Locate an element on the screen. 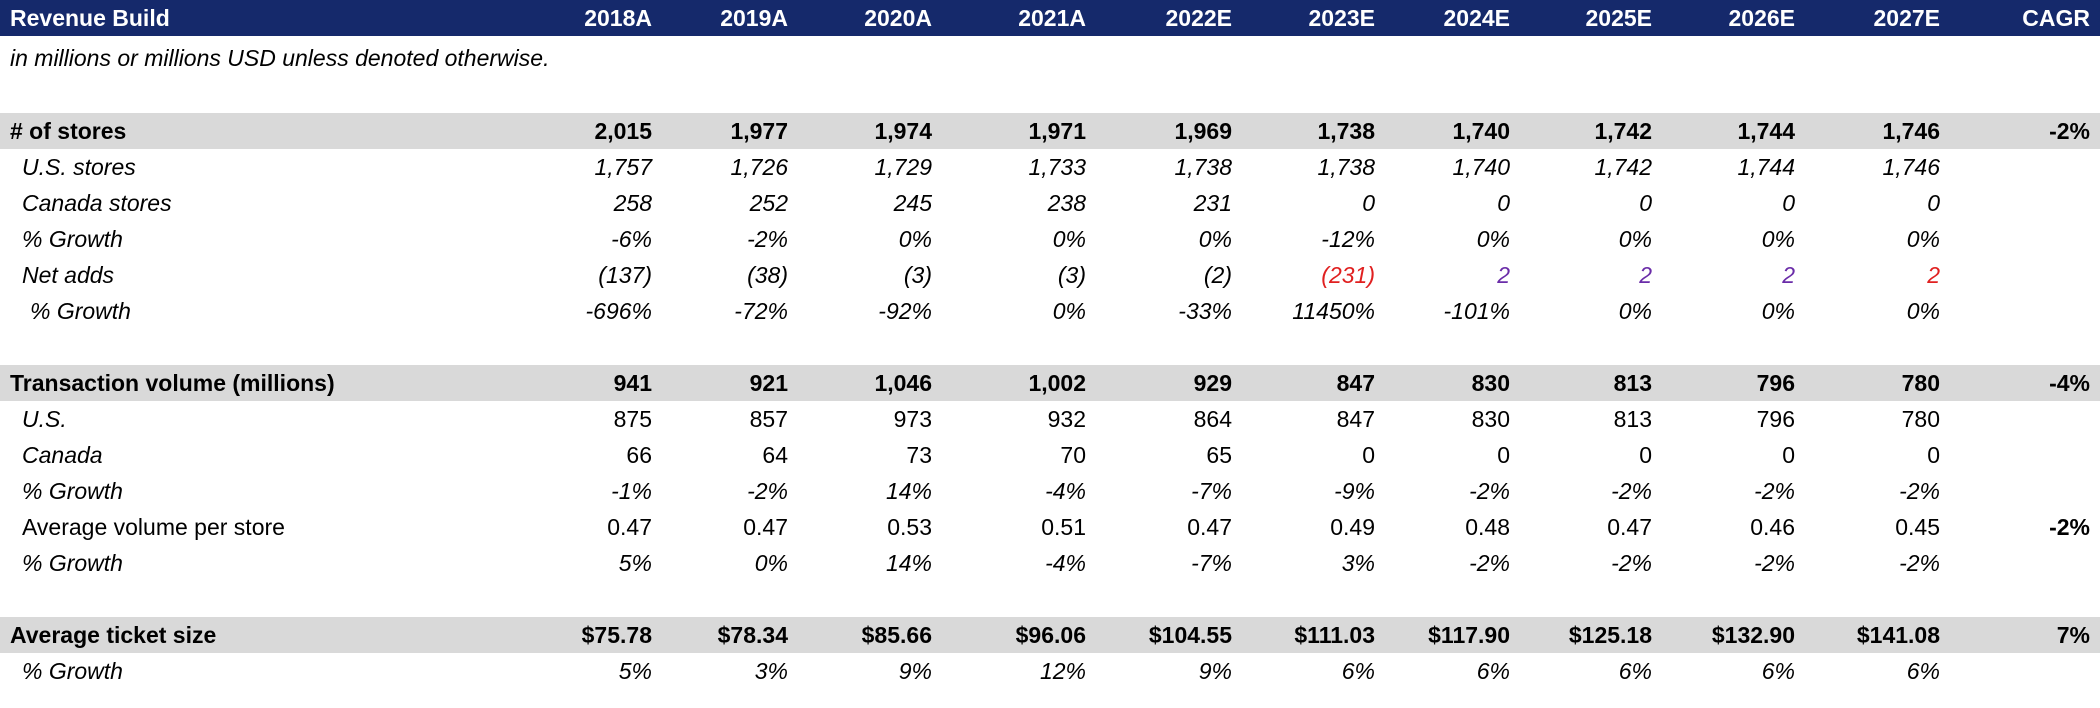 The height and width of the screenshot is (708, 2100). cell-2019a: 0.47 is located at coordinates (765, 527).